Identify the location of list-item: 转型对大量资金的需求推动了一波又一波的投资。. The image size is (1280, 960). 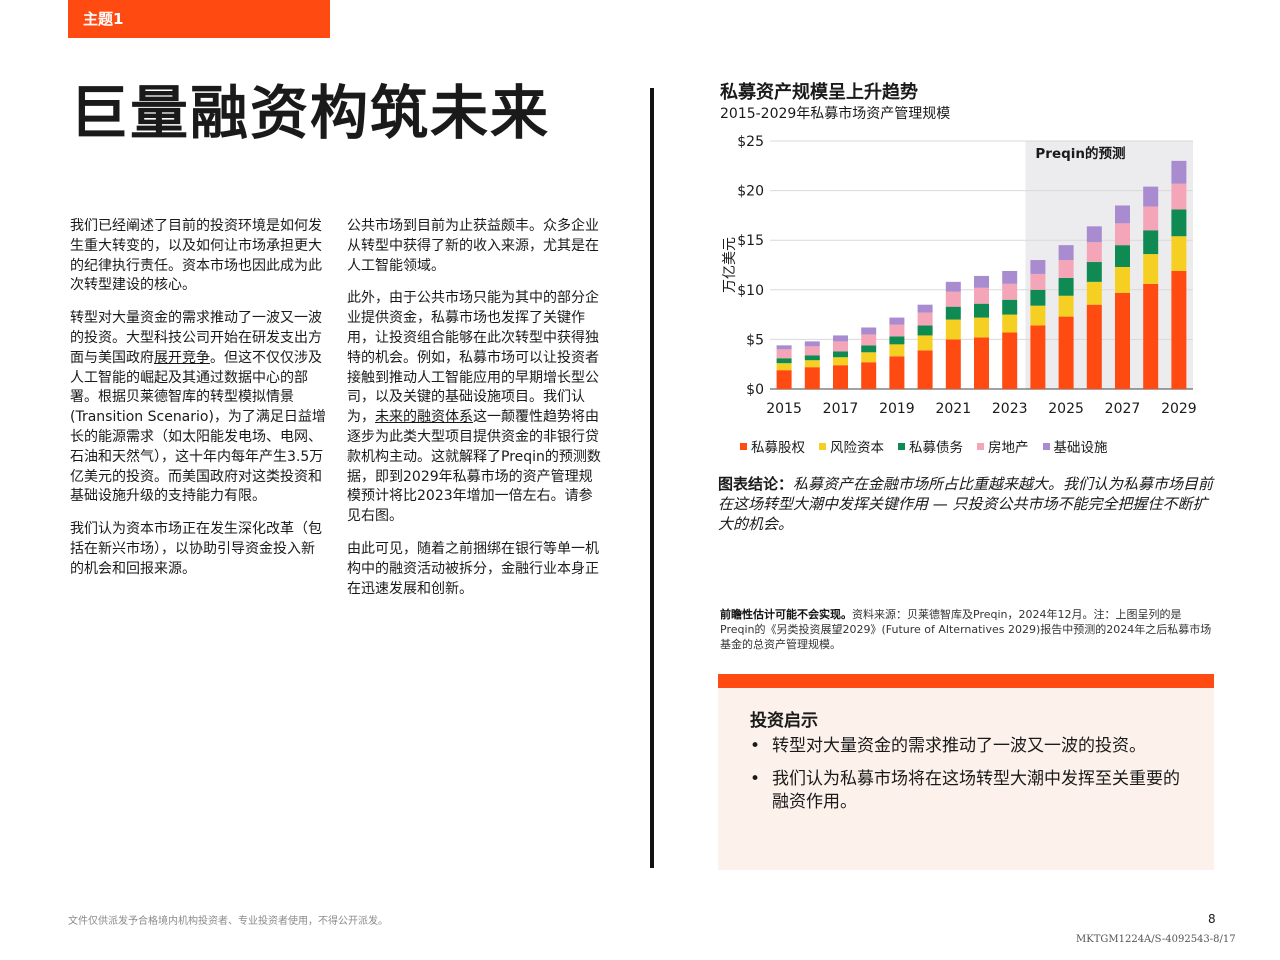
(972, 746).